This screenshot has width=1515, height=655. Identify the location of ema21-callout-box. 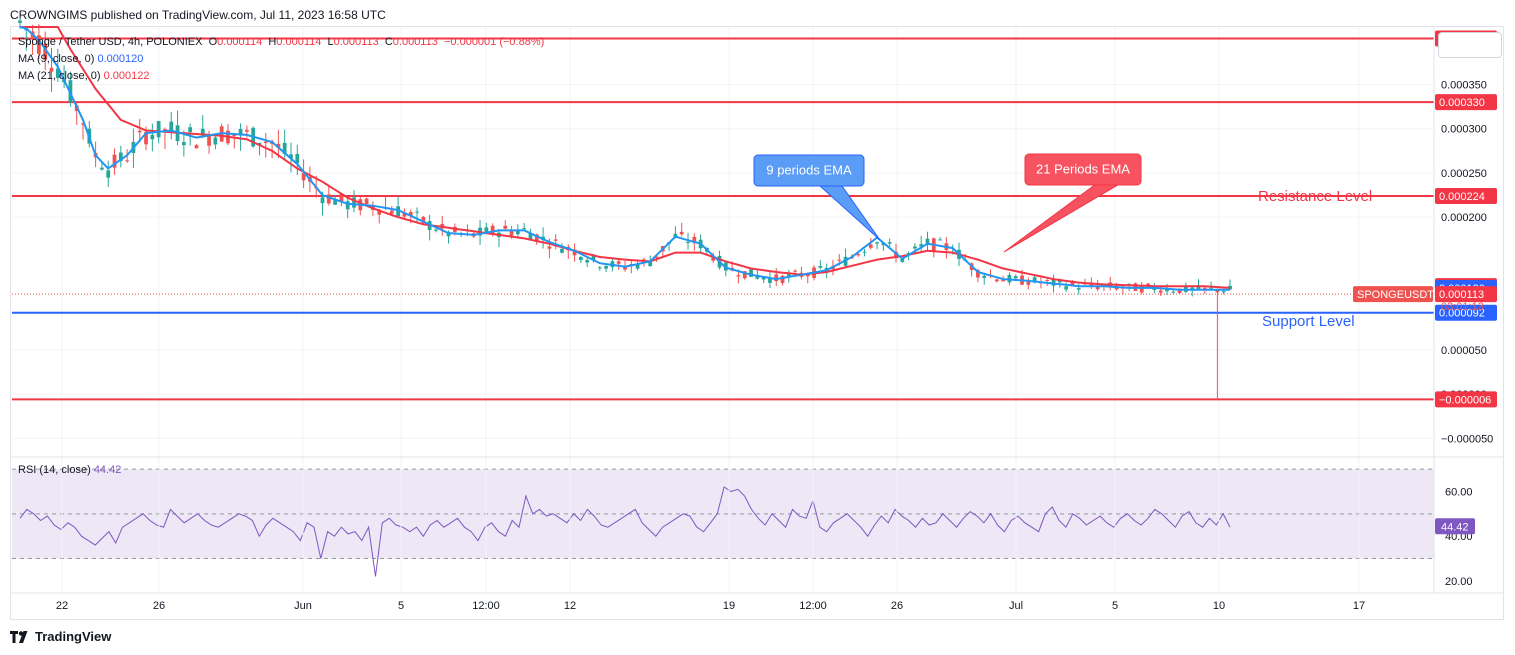
(1083, 169).